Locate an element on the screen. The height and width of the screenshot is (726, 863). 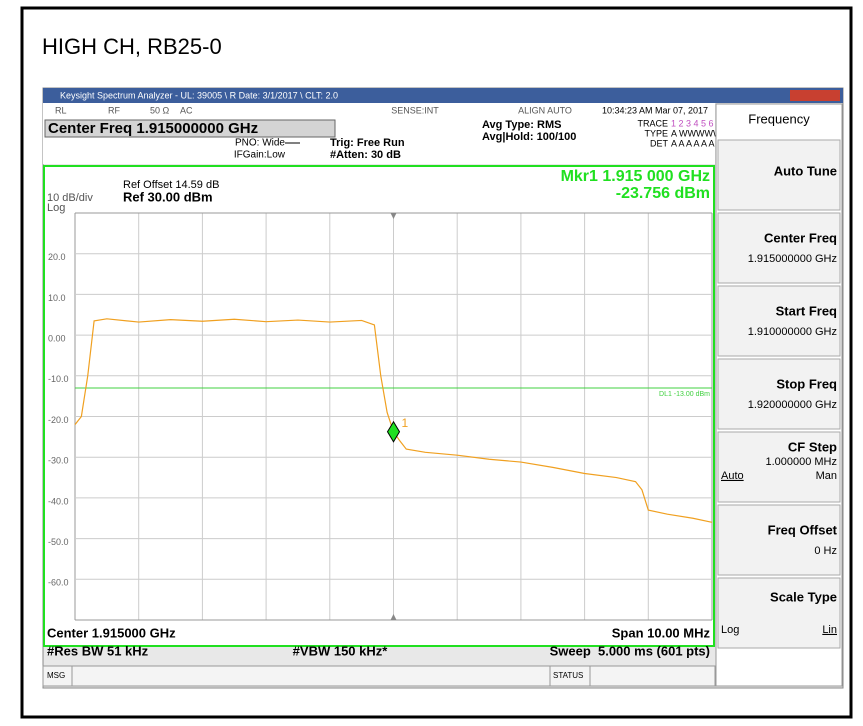
menu-value: 1.915000000 GHz is located at coordinates (792, 259).